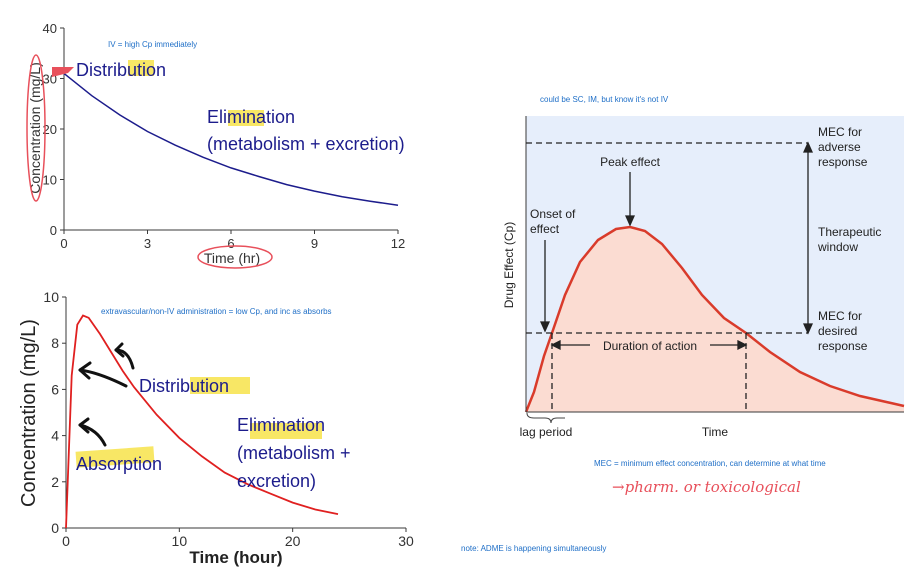 The width and height of the screenshot is (907, 577). Describe the element at coordinates (630, 199) in the screenshot. I see `chart3-peak-arrow` at that location.